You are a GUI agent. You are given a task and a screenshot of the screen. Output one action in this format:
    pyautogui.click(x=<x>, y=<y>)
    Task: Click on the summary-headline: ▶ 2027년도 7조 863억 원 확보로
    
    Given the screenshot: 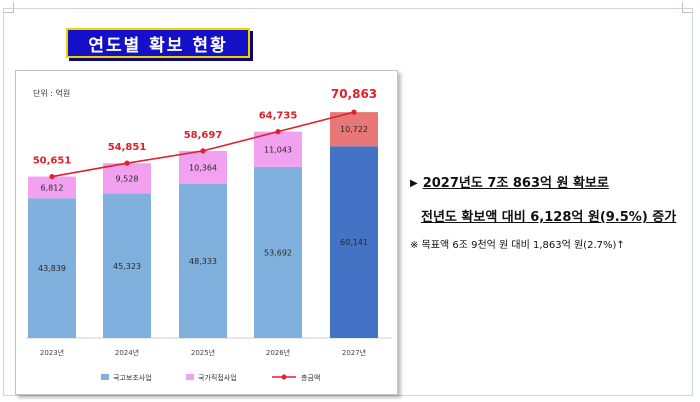 What is the action you would take?
    pyautogui.click(x=509, y=181)
    